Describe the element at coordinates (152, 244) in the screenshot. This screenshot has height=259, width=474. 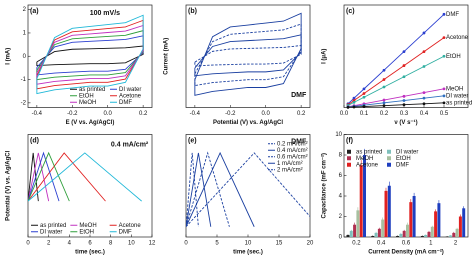
I see `x-tick-label: 12` at that location.